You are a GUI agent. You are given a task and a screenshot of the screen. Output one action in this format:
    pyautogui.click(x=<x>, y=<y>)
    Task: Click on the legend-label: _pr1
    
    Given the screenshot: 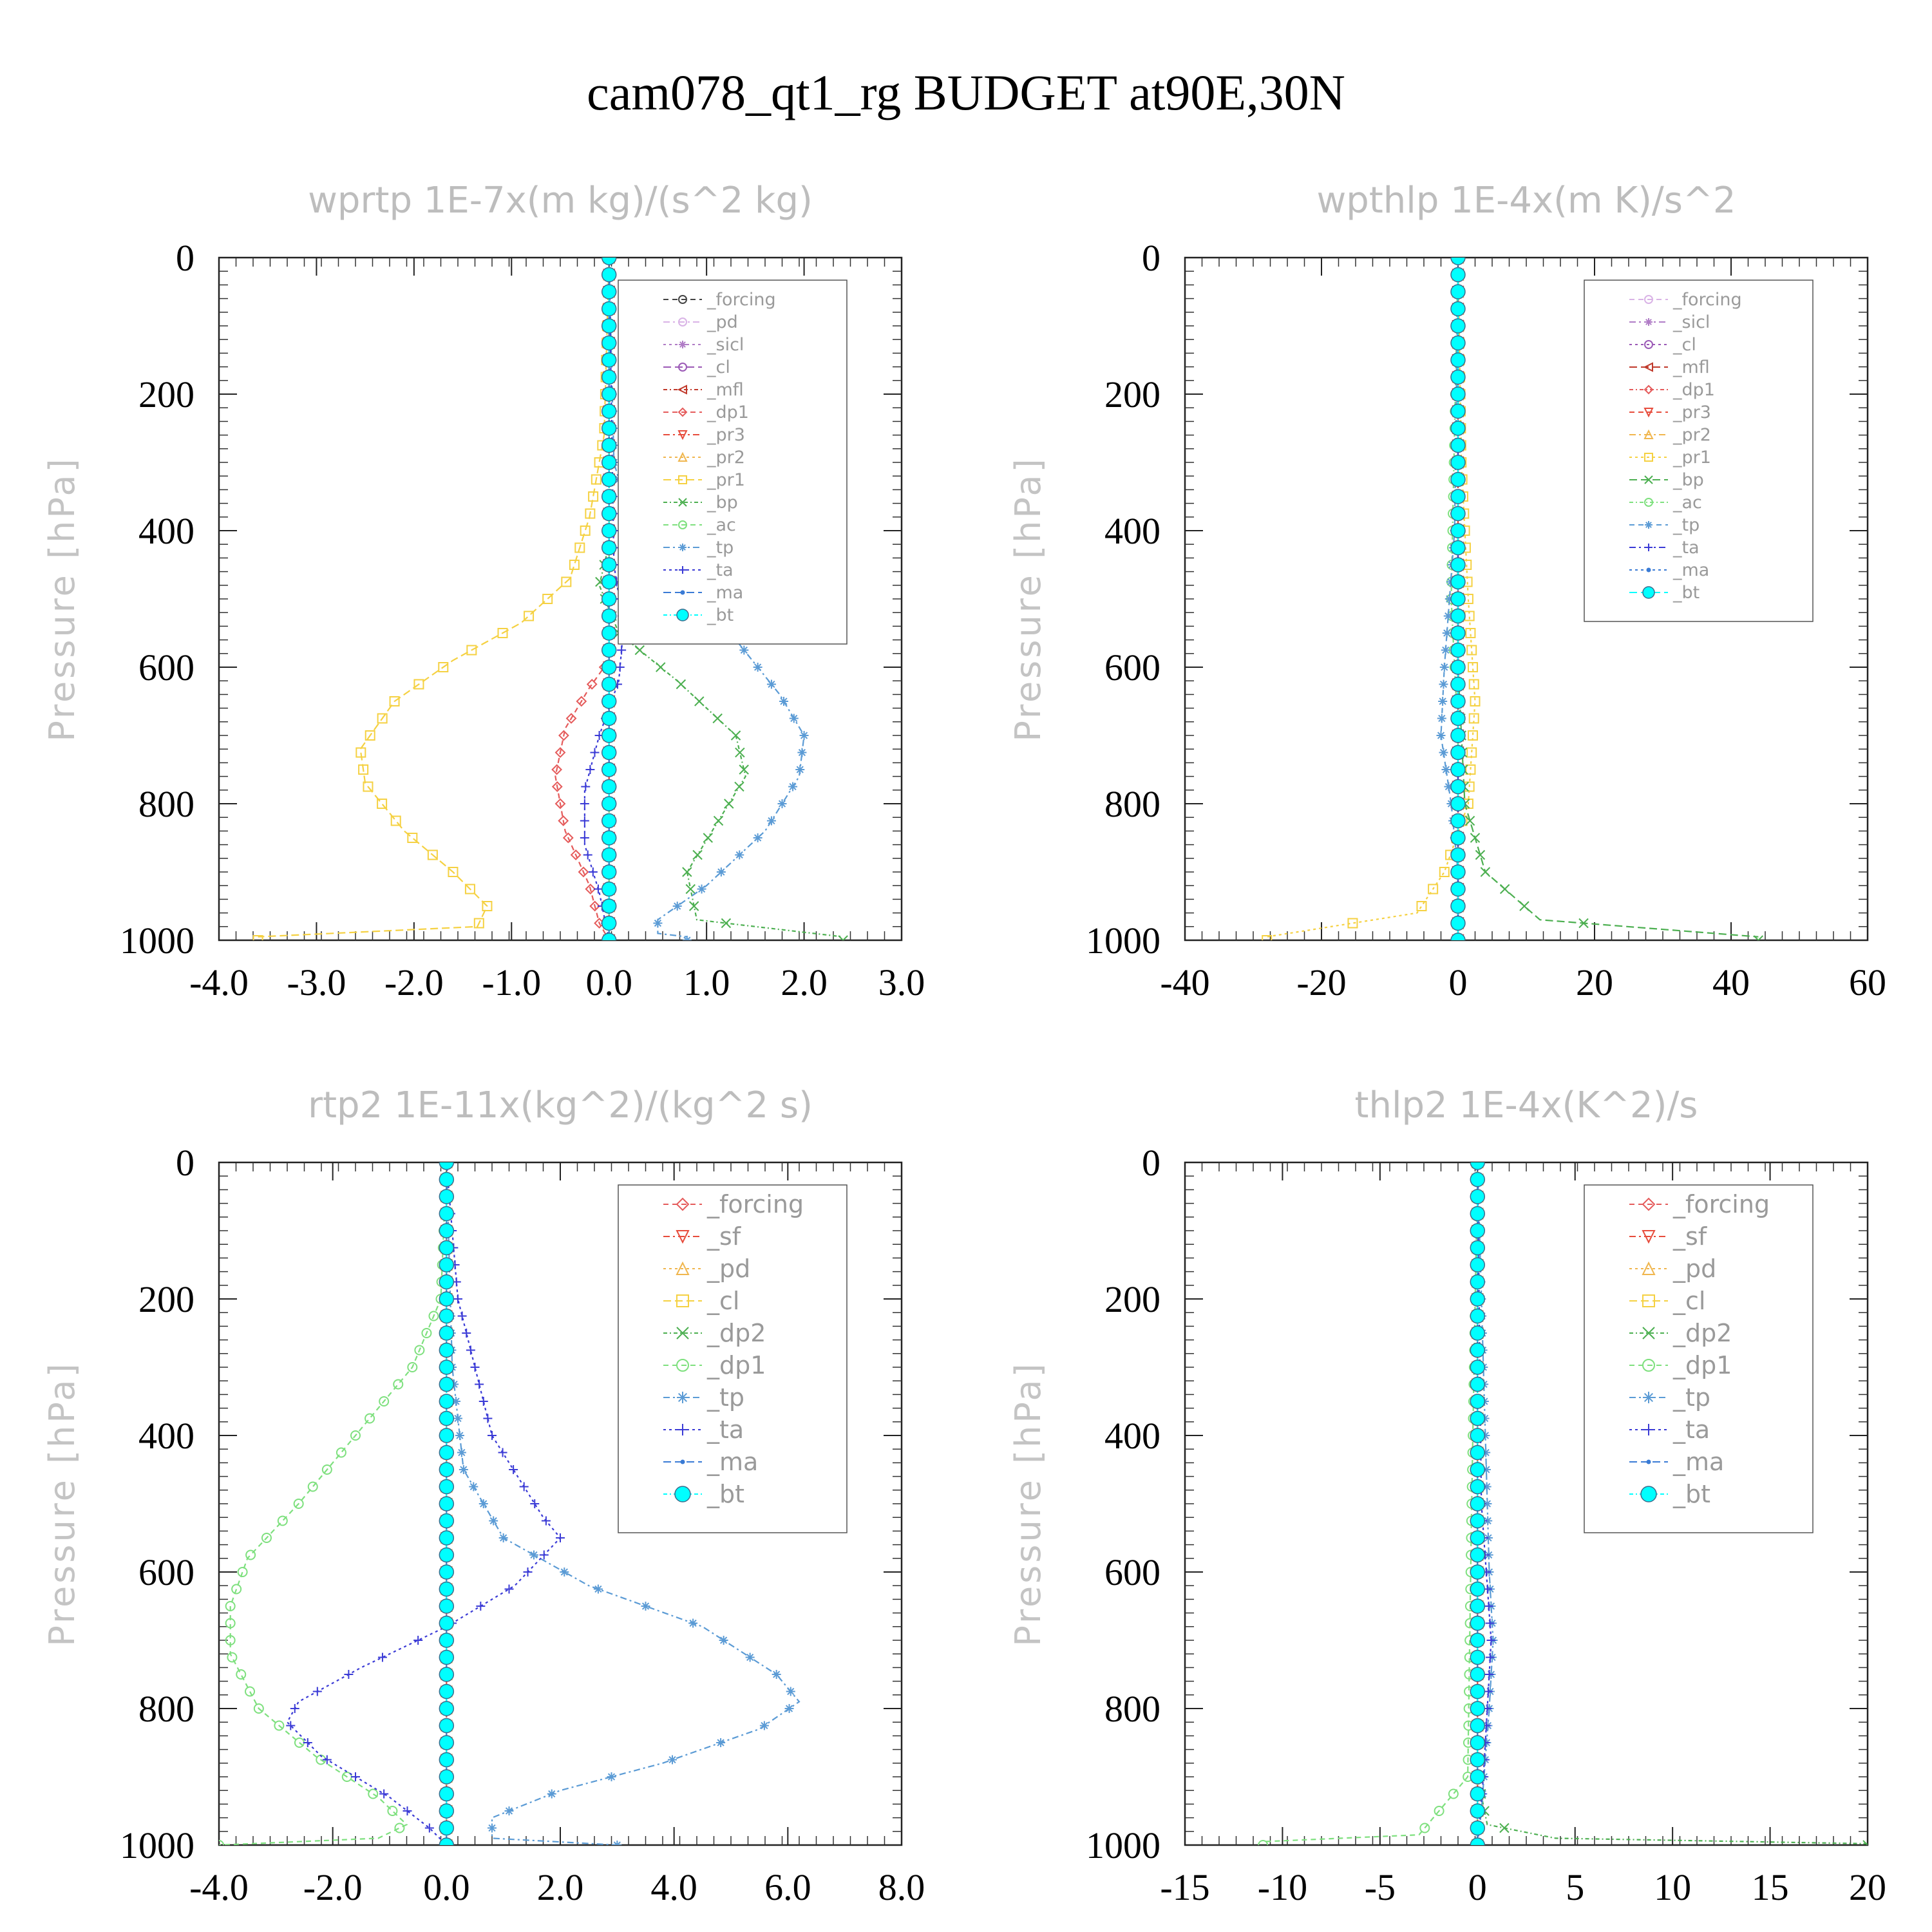 What is the action you would take?
    pyautogui.click(x=725, y=480)
    